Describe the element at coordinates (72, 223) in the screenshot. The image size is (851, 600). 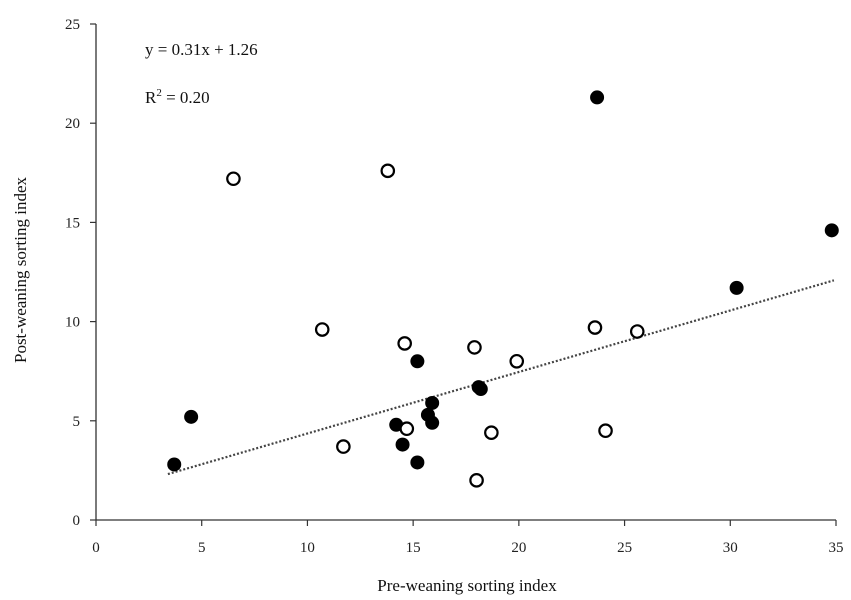
I see `y-tick-label: 15` at that location.